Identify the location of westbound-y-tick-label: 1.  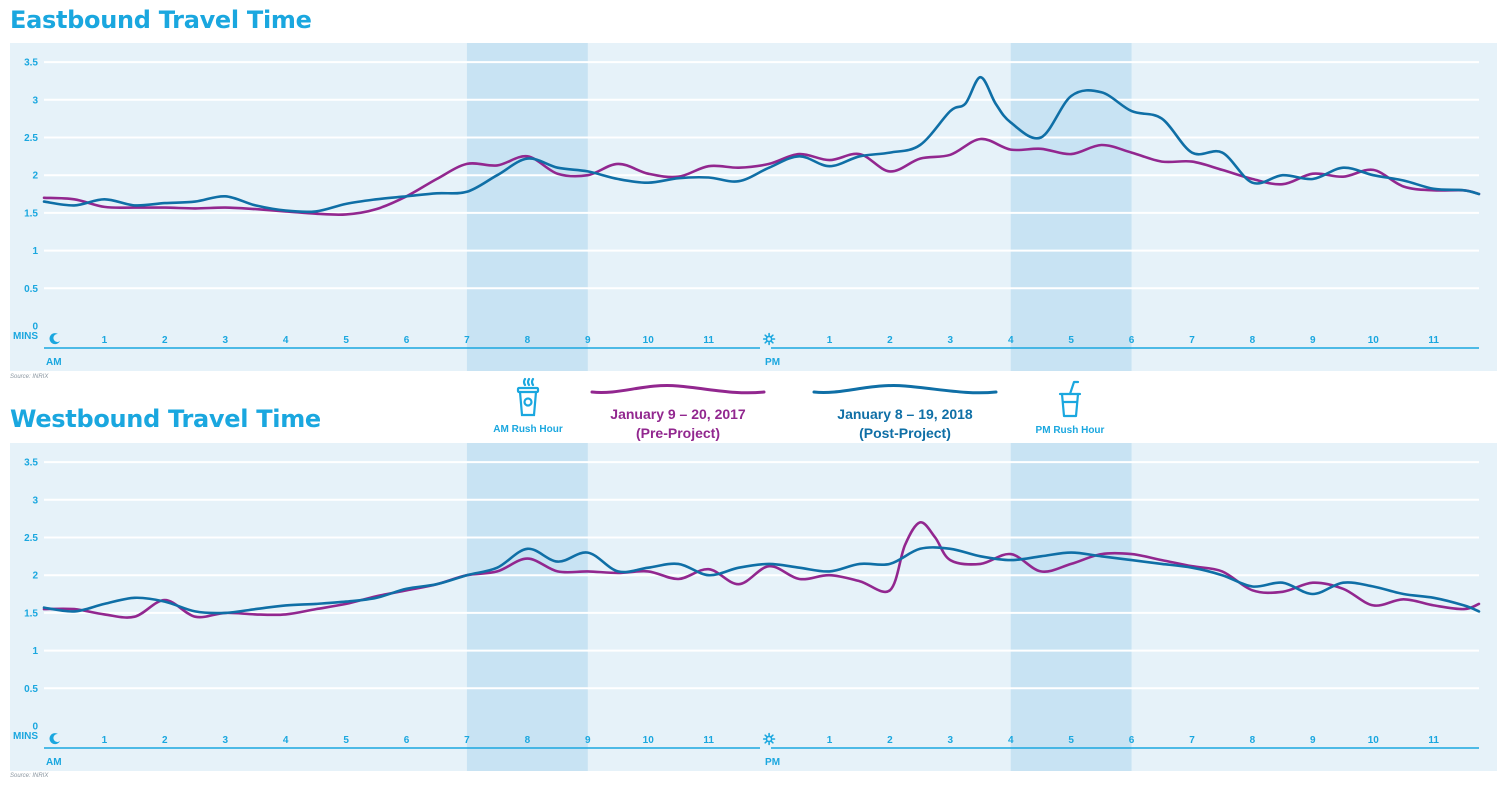
(35, 651).